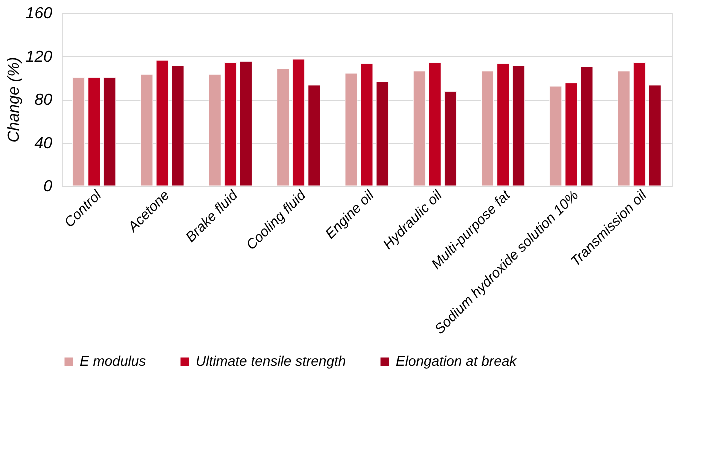 The height and width of the screenshot is (453, 713). What do you see at coordinates (39, 57) in the screenshot?
I see `y-tick-label: 120` at bounding box center [39, 57].